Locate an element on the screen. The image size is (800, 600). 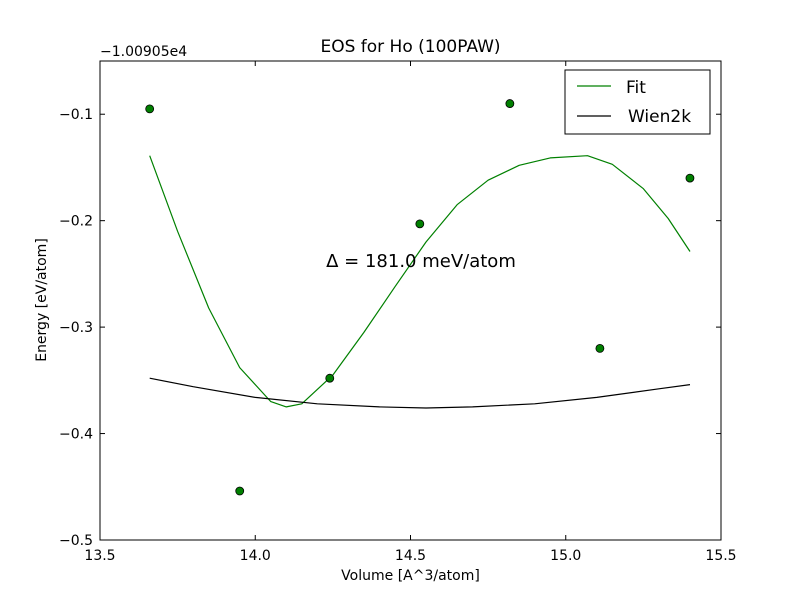
legend-box is located at coordinates (637, 102).